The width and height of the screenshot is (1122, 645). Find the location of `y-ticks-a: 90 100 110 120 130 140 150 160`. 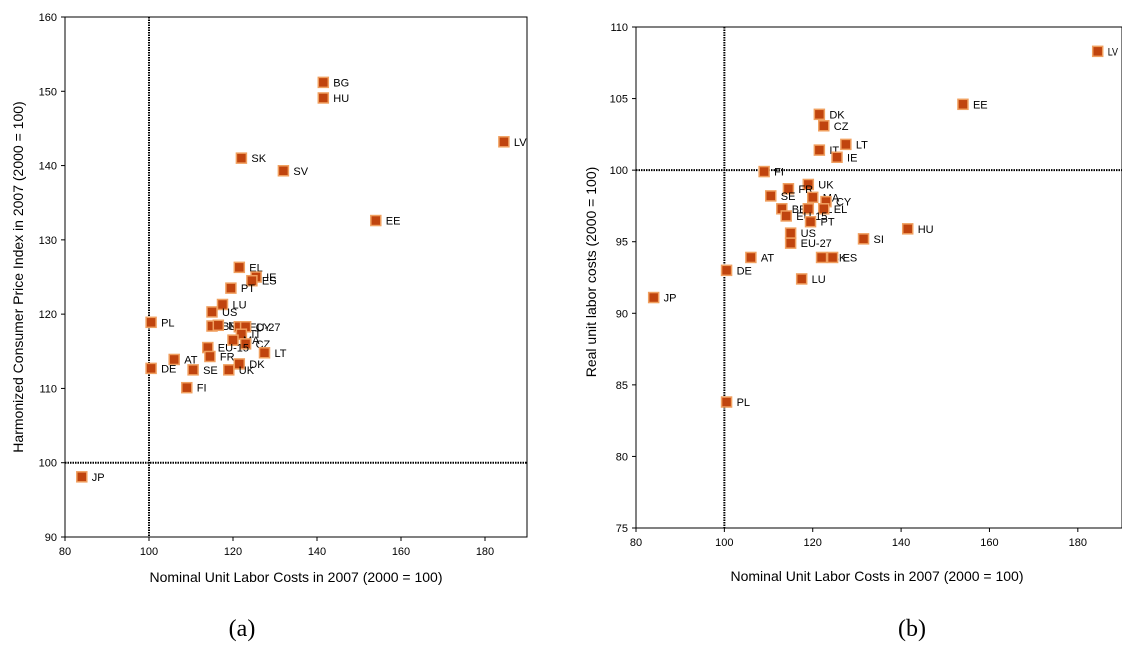

y-ticks-a: 90 100 110 120 130 140 150 160 is located at coordinates (52, 278).